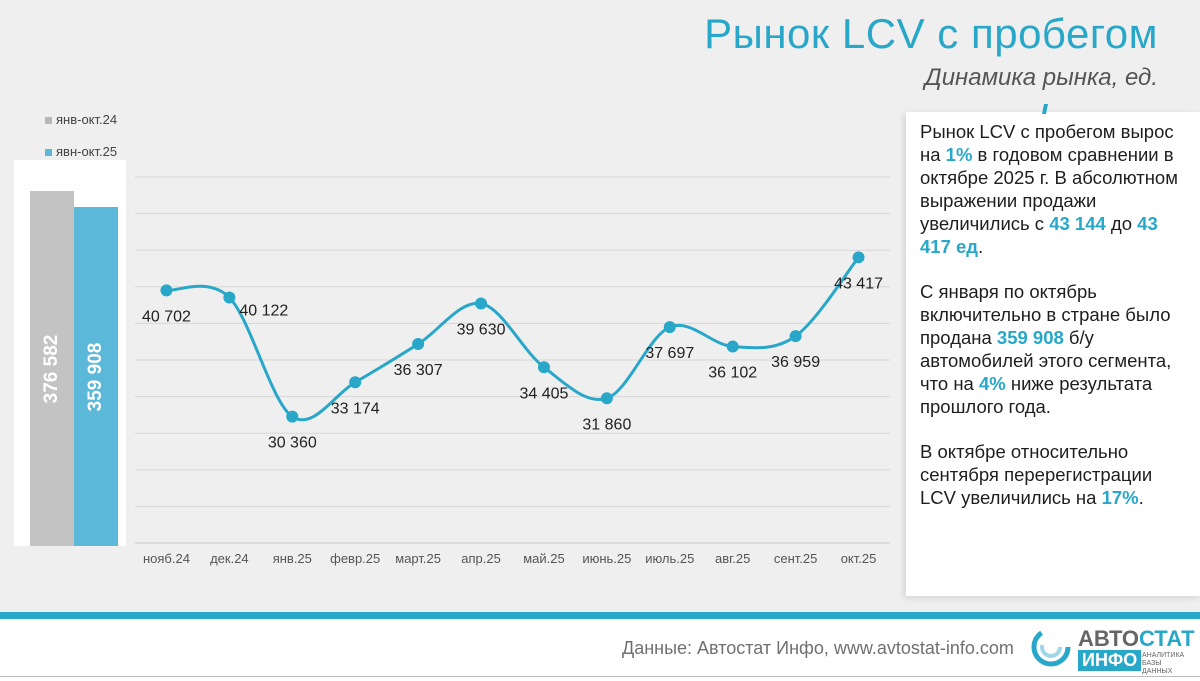 This screenshot has height=681, width=1200. What do you see at coordinates (1039, 235) in the screenshot?
I see `highlight-figure: 43 417 ед` at bounding box center [1039, 235].